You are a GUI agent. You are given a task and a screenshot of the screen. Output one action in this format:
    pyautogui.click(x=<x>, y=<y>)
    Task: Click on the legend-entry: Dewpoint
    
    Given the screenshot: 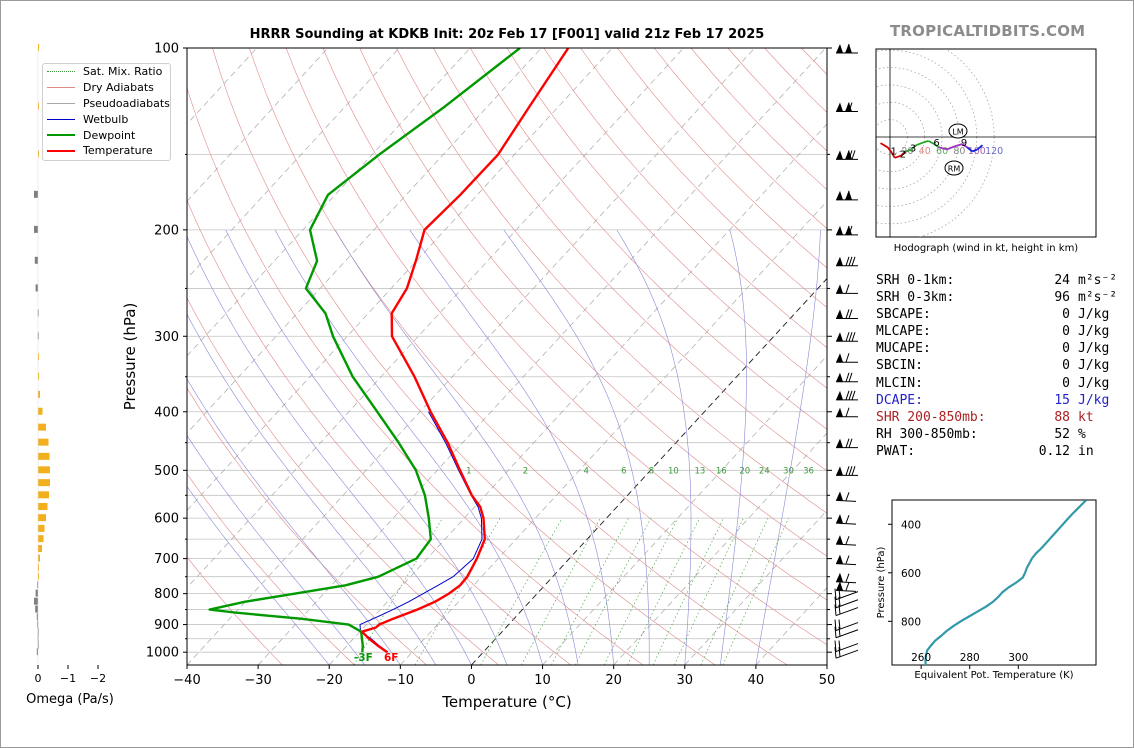 What is the action you would take?
    pyautogui.click(x=106, y=135)
    